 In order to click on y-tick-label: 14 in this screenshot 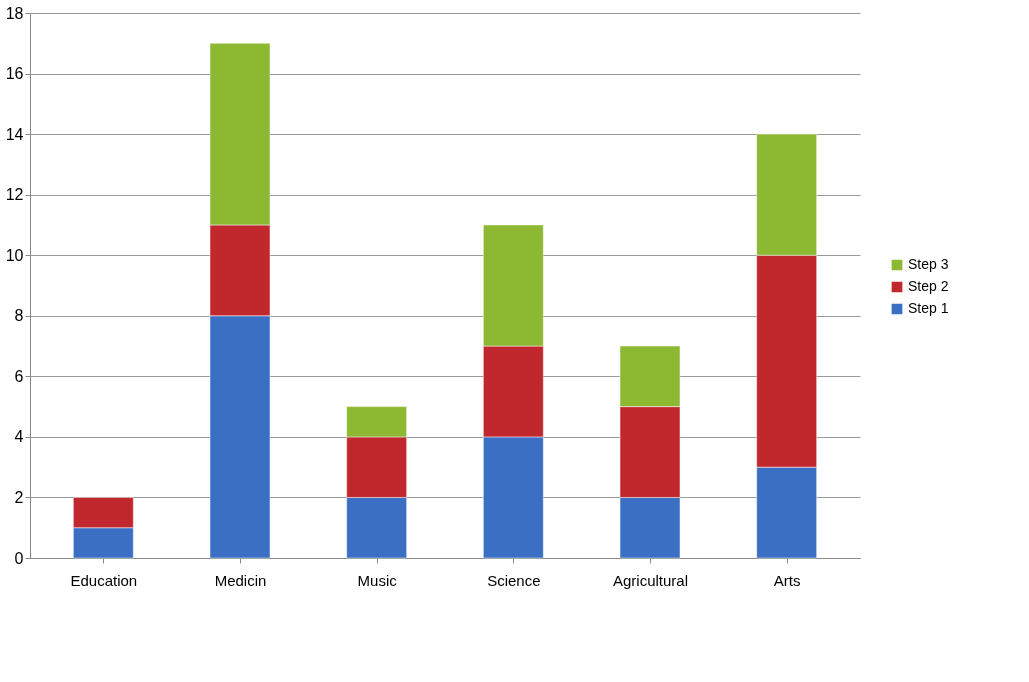, I will do `click(14, 134)`.